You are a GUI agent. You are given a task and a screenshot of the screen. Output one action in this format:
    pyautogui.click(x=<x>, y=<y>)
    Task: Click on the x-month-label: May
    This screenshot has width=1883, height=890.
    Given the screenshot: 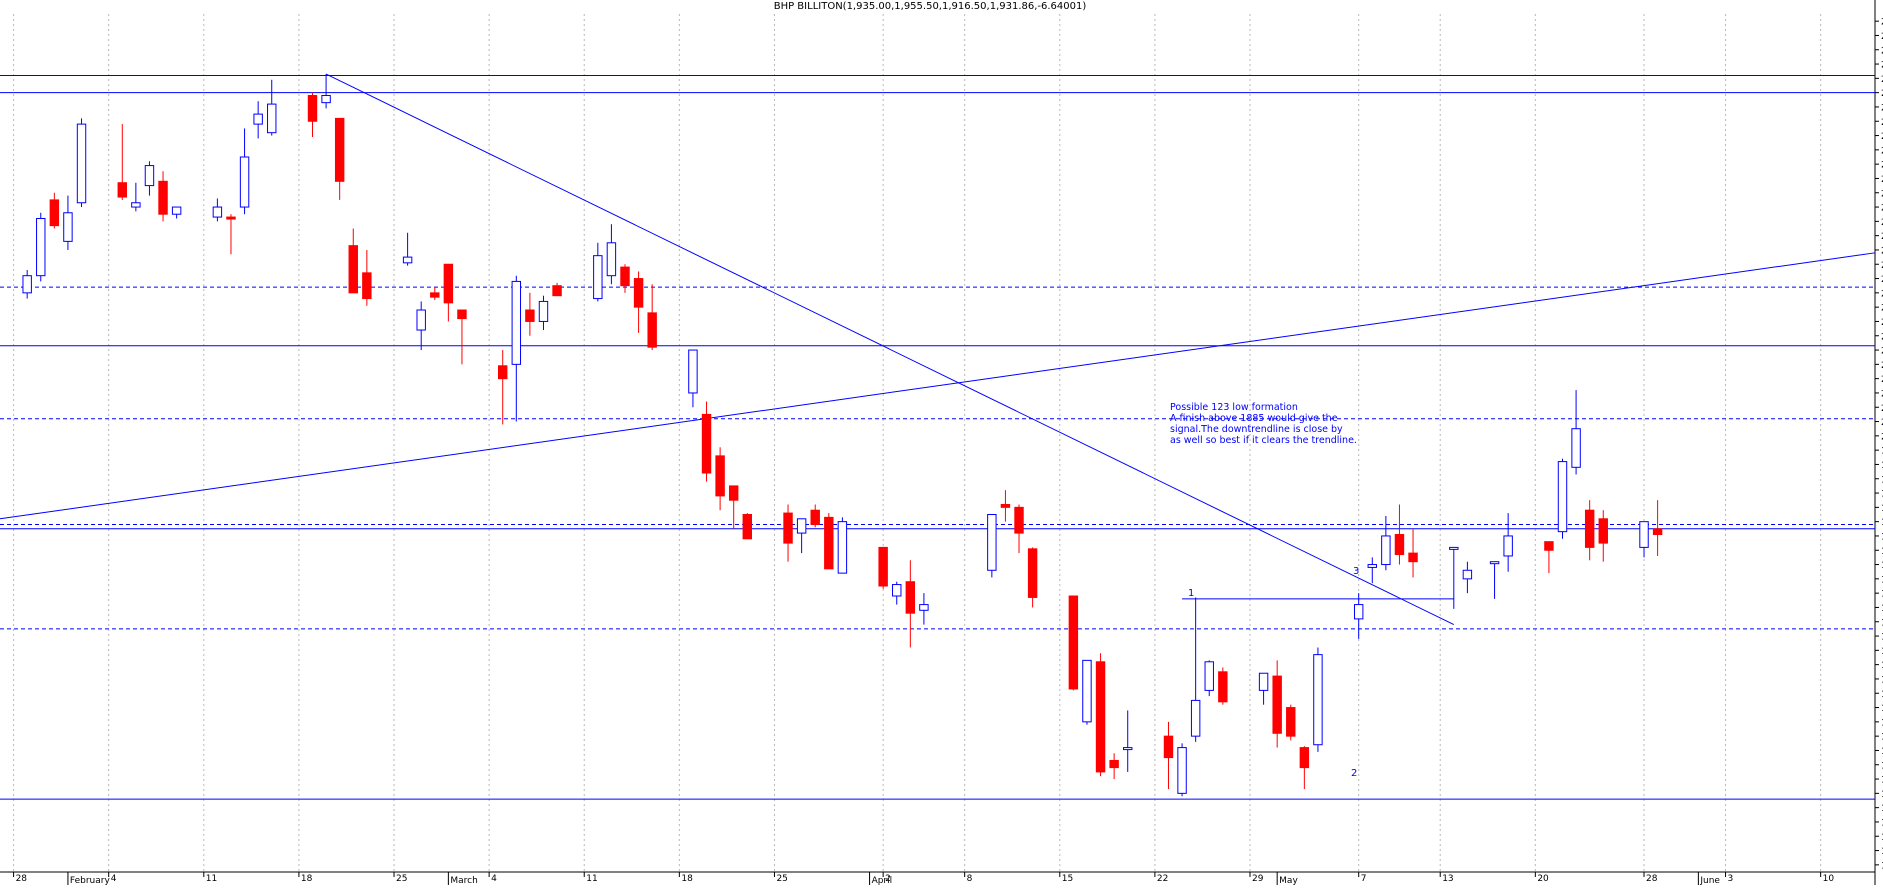 What is the action you would take?
    pyautogui.click(x=1288, y=880)
    